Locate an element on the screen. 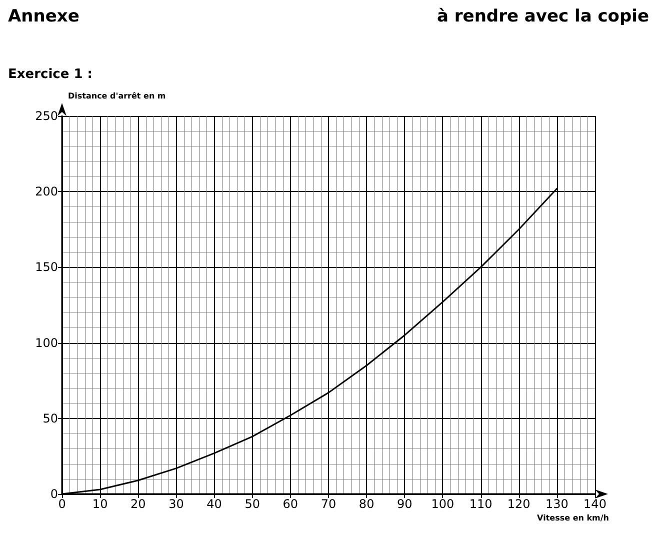 Image resolution: width=661 pixels, height=541 pixels. x-tick-label: 130 is located at coordinates (556, 504).